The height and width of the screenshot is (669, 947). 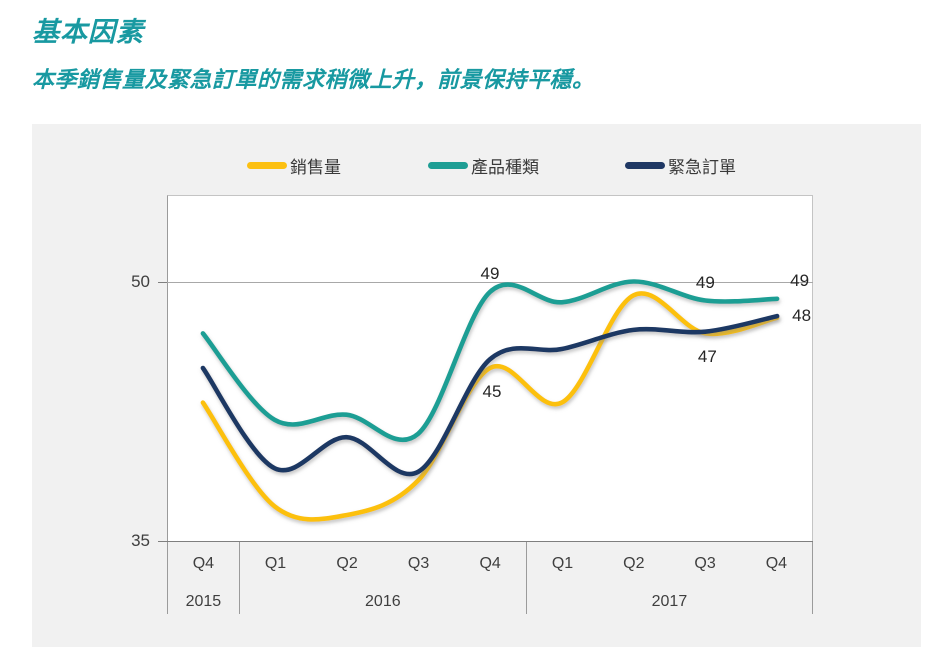 I want to click on data-label-urgent-orders: 48, so click(x=802, y=316).